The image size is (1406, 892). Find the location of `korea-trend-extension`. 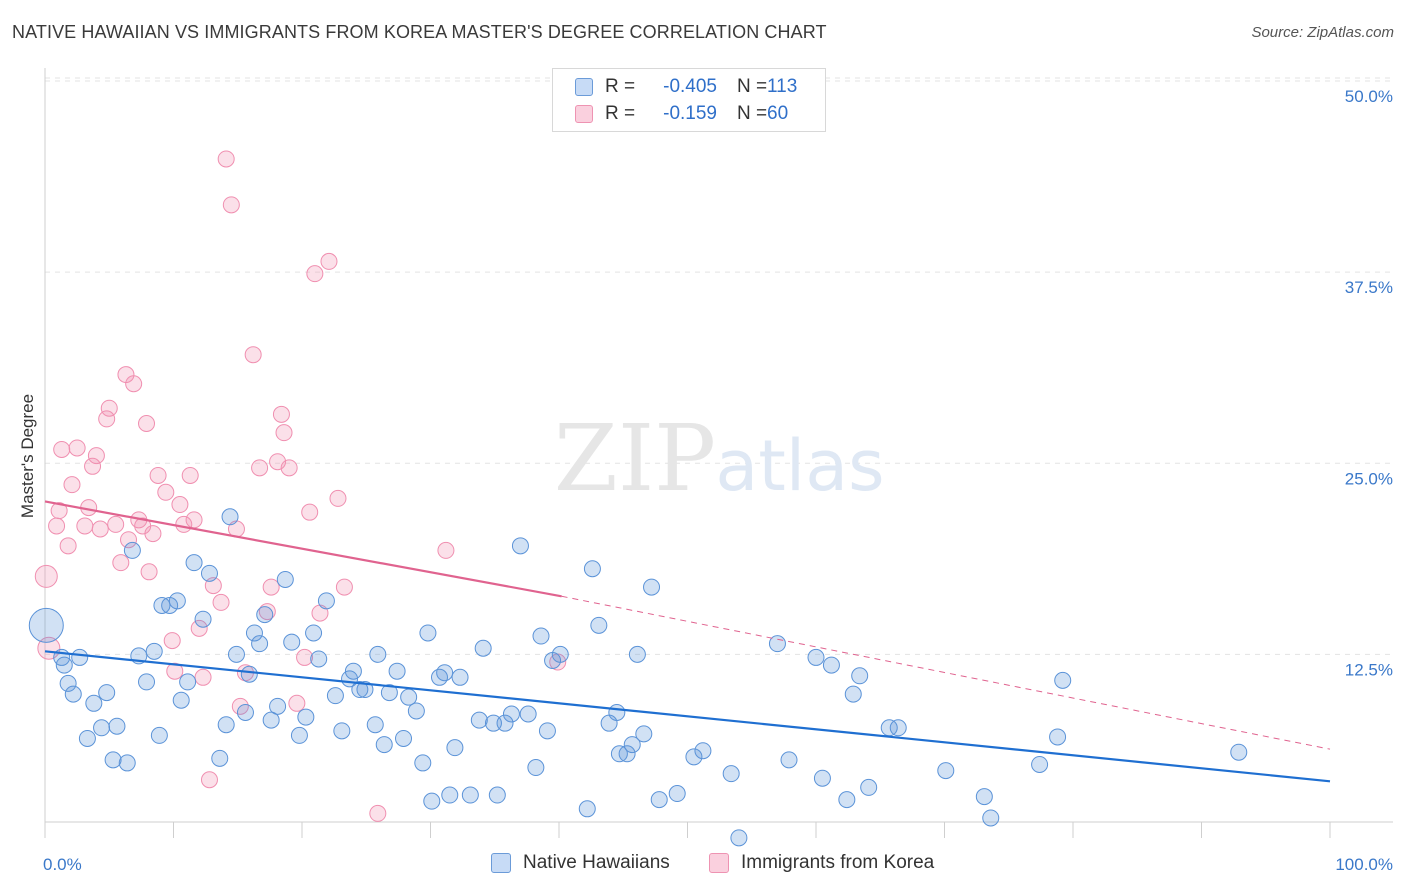

korea-trend-extension is located at coordinates (946, 672).